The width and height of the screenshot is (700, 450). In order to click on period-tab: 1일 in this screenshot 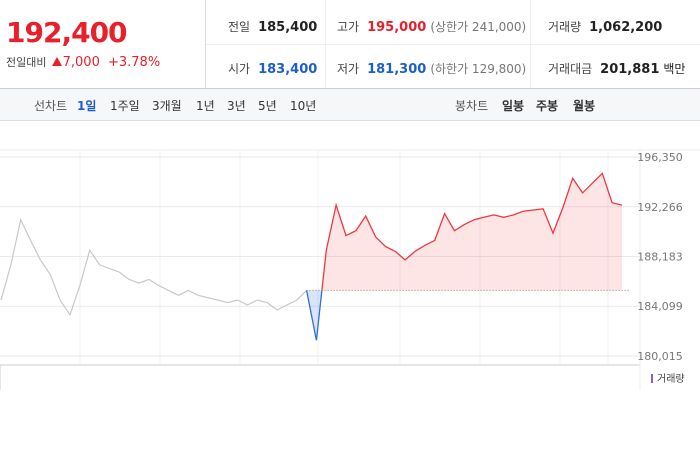, I will do `click(87, 106)`.